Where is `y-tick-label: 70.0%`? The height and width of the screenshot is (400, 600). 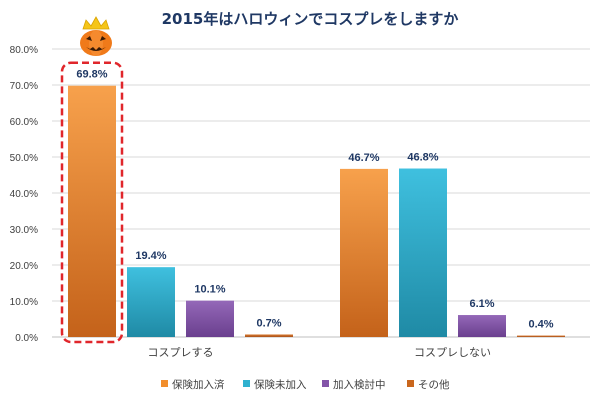 y-tick-label: 70.0% is located at coordinates (24, 86).